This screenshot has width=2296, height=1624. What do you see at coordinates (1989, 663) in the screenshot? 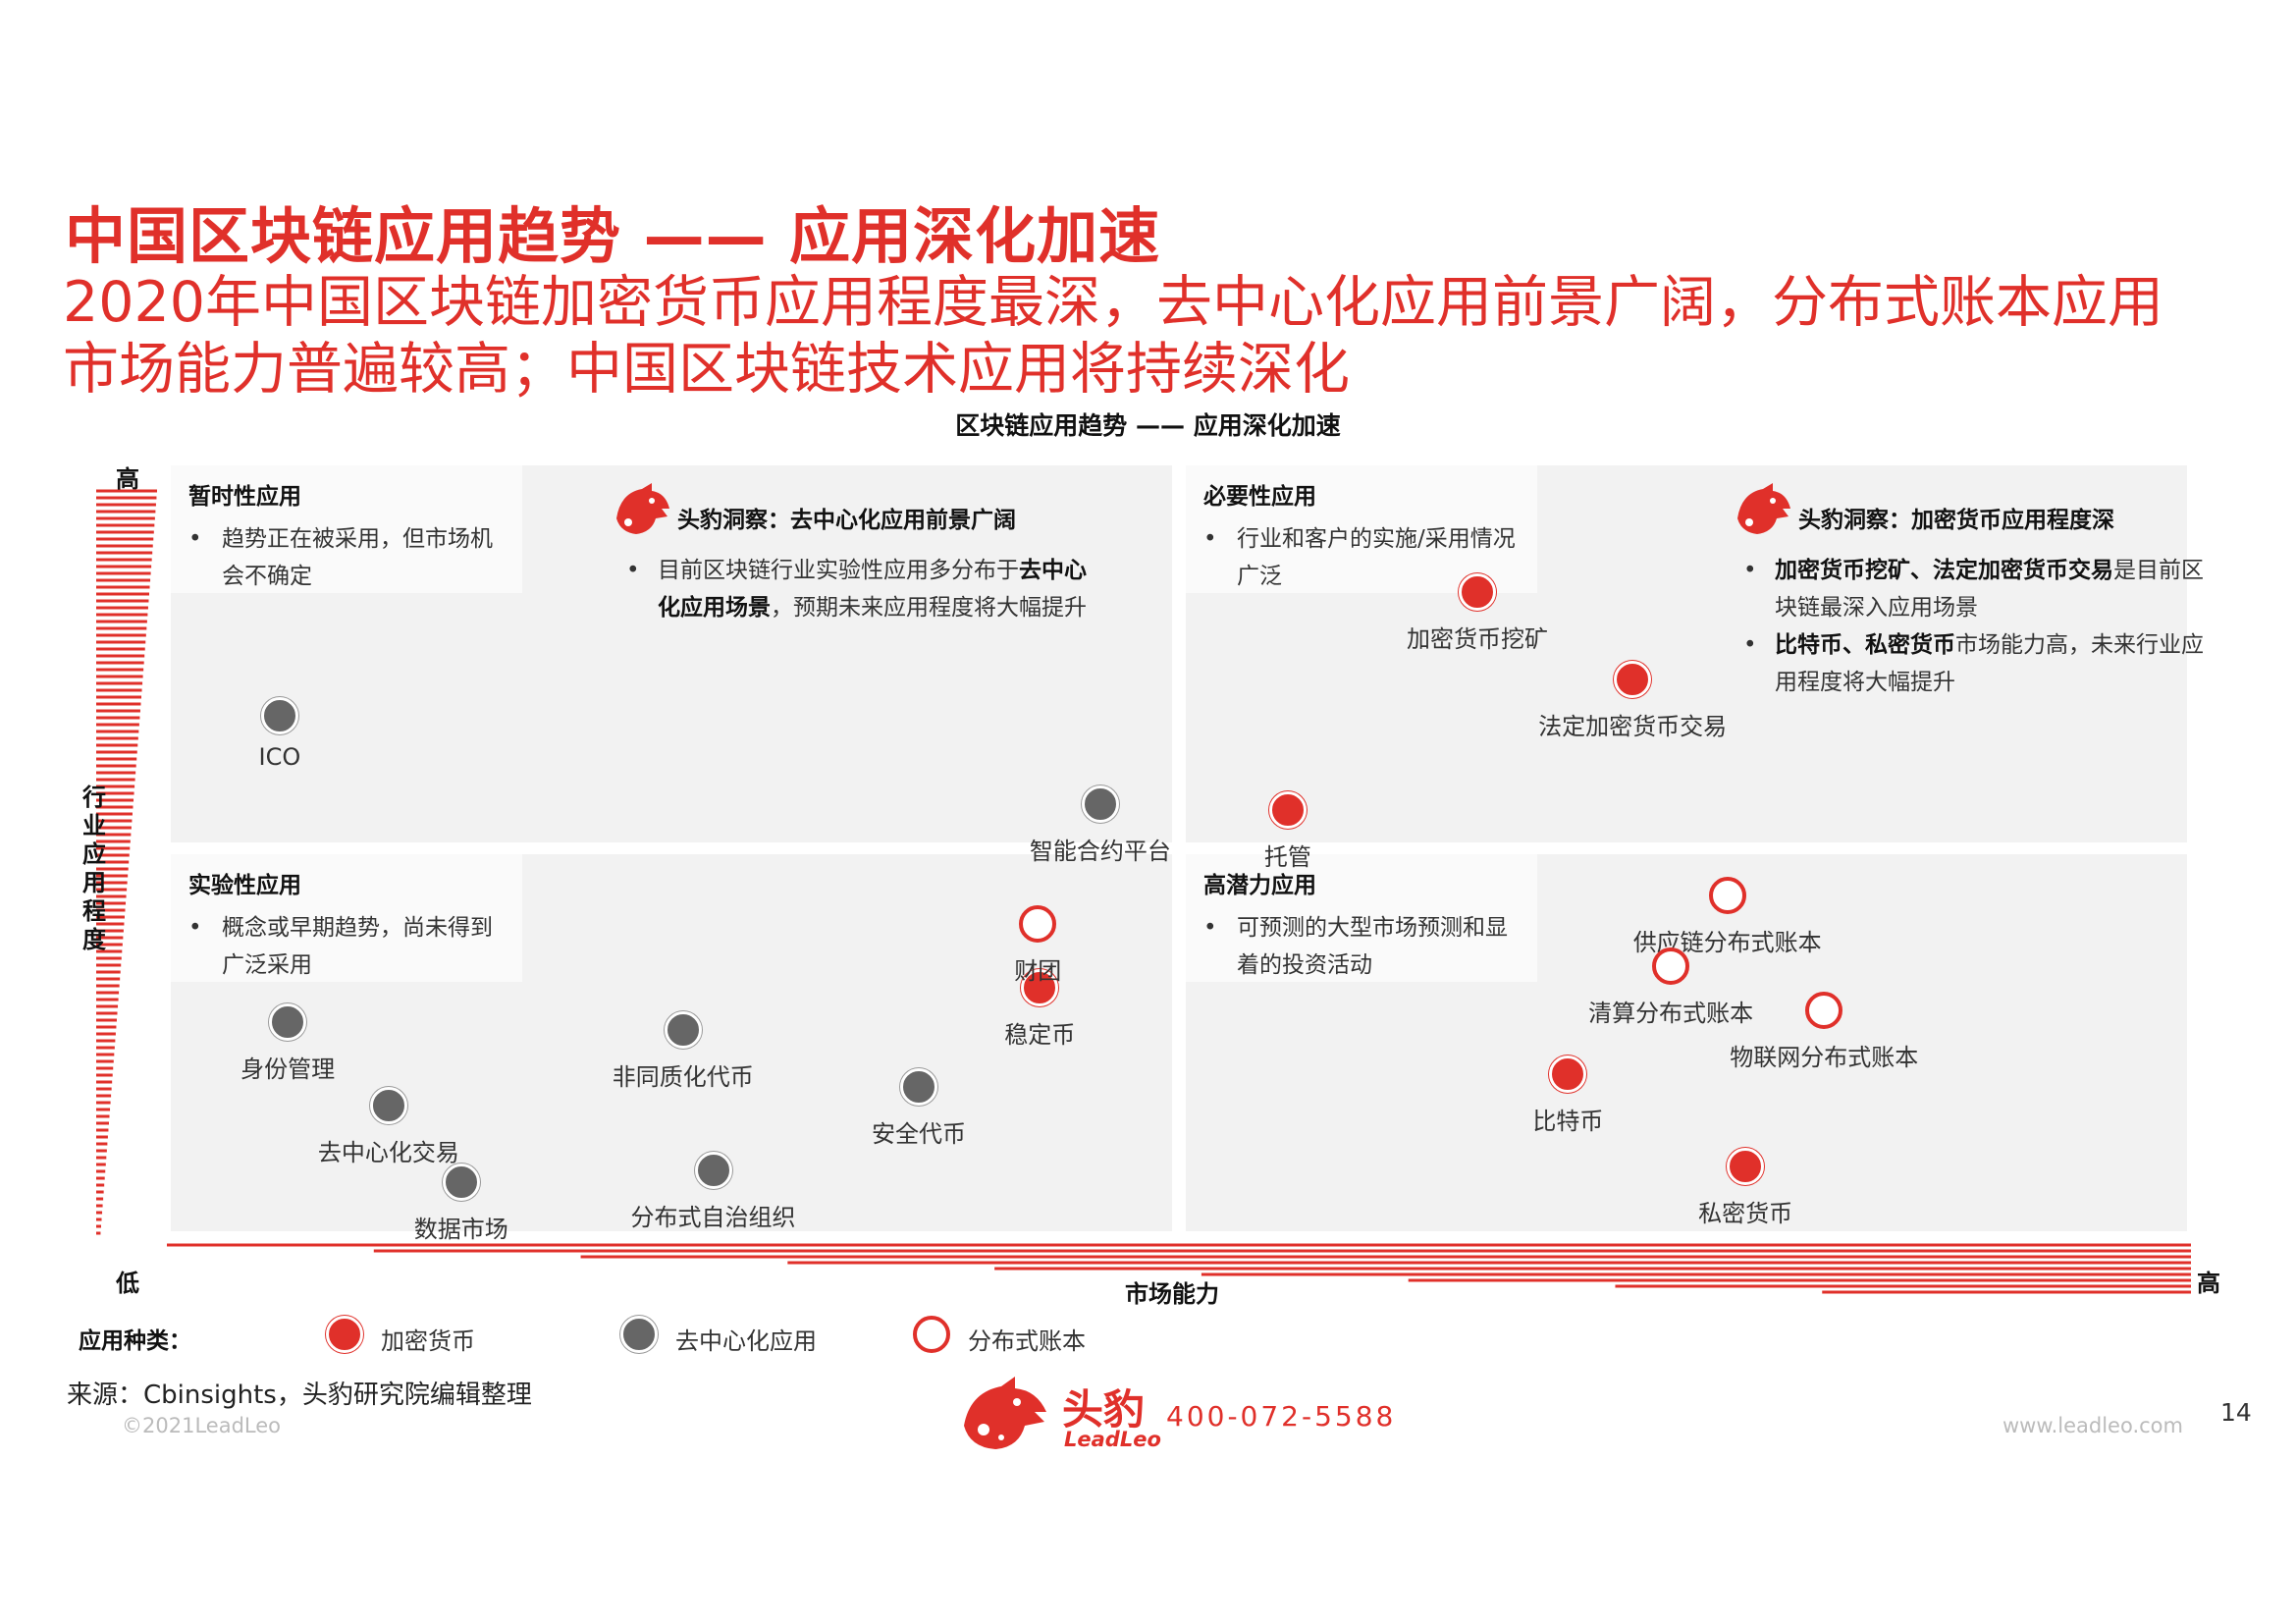
I see `insight-text: 市场能力高，未来行业应用程度将大幅提升` at bounding box center [1989, 663].